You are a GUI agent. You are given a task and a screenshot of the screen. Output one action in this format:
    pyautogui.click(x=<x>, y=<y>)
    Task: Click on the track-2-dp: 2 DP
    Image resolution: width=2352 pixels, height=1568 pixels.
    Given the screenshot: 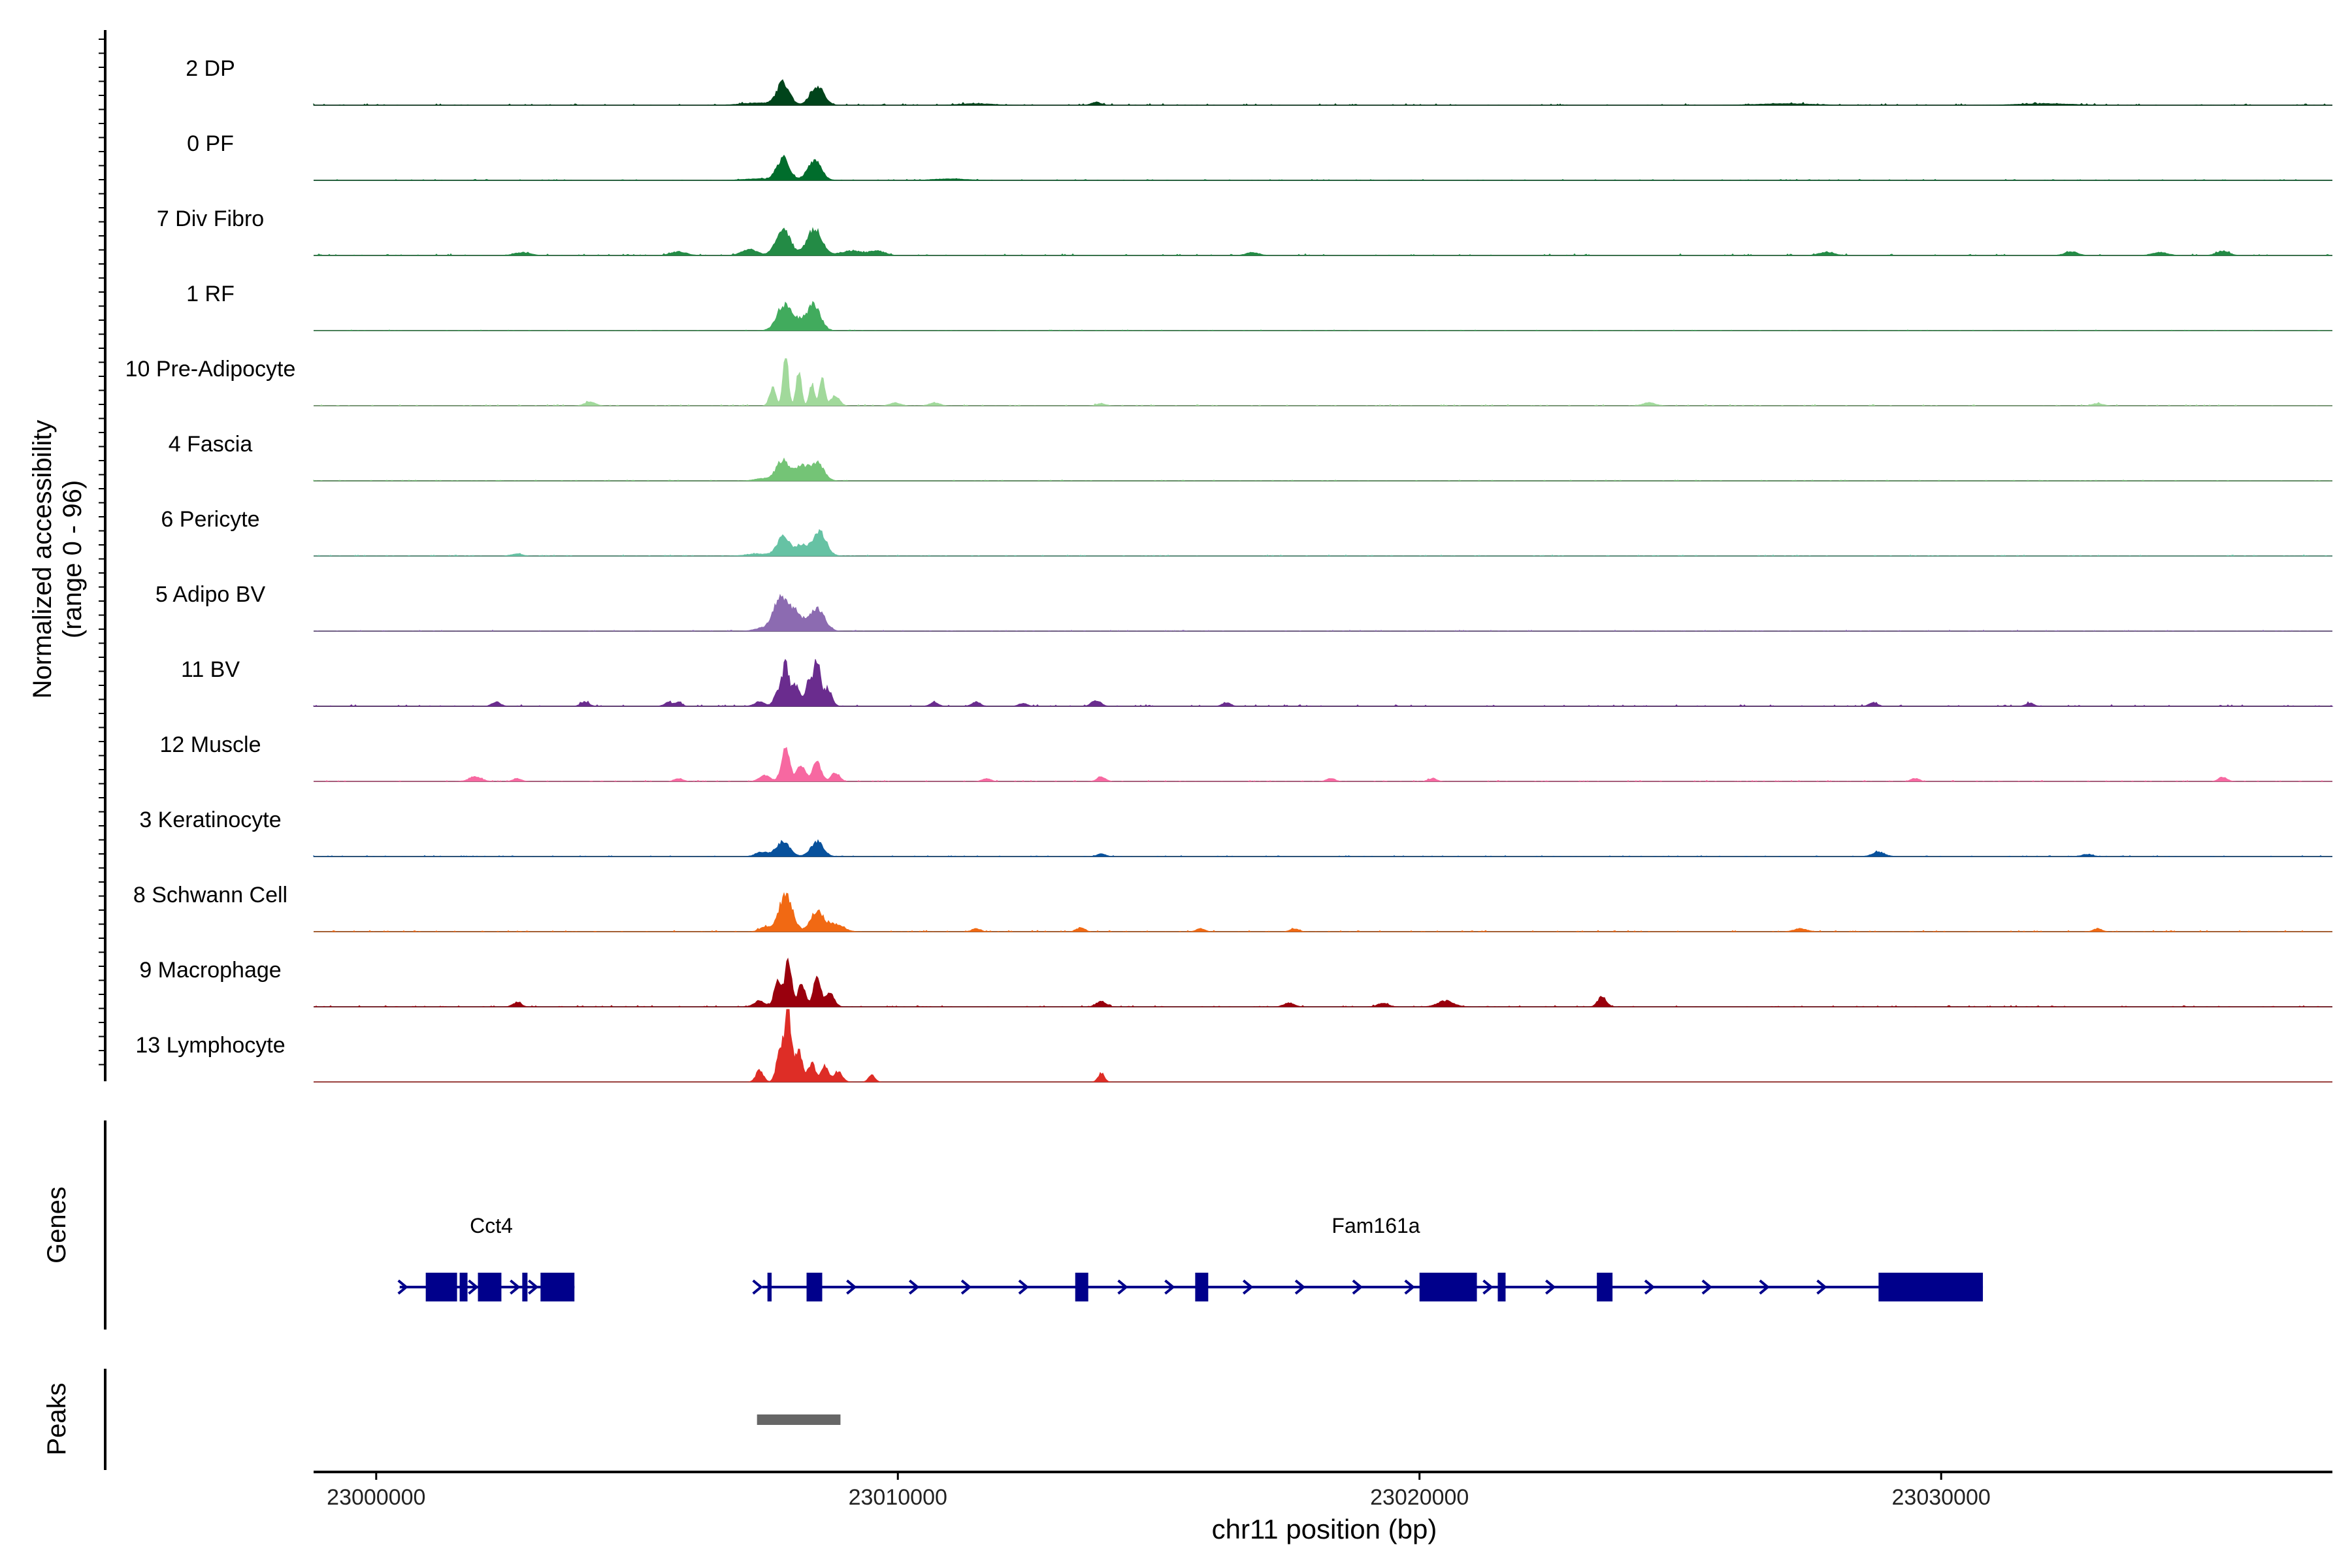 What is the action you would take?
    pyautogui.click(x=1259, y=81)
    